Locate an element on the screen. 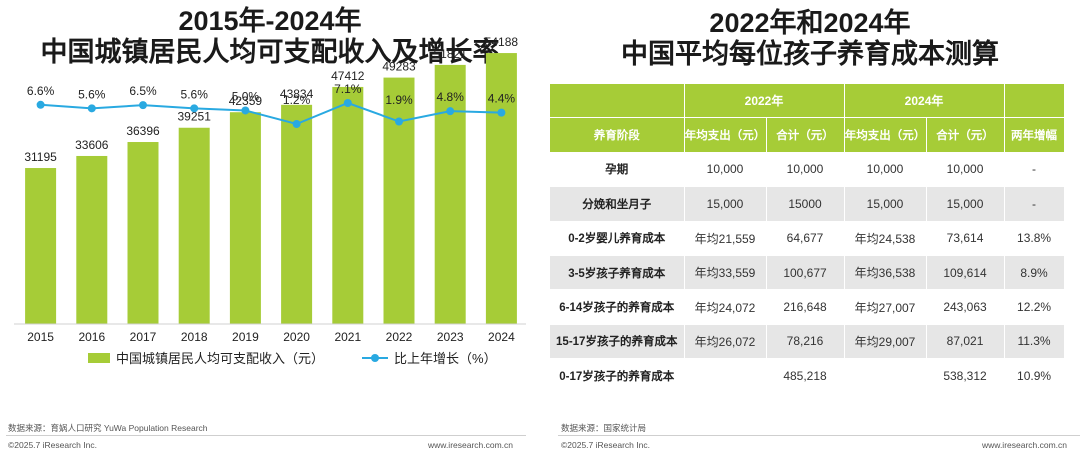 The width and height of the screenshot is (1080, 456). legend-label-income: 中国城镇居民人均可支配收入（元） is located at coordinates (220, 358).